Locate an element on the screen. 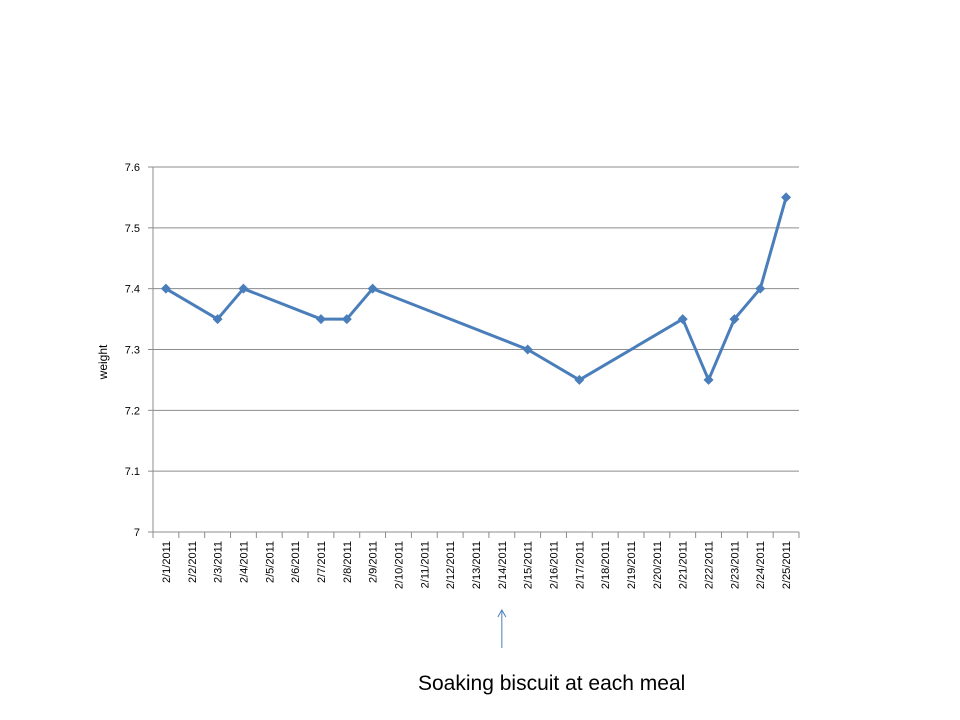  x-tick-label: 2/8/2011 is located at coordinates (348, 562).